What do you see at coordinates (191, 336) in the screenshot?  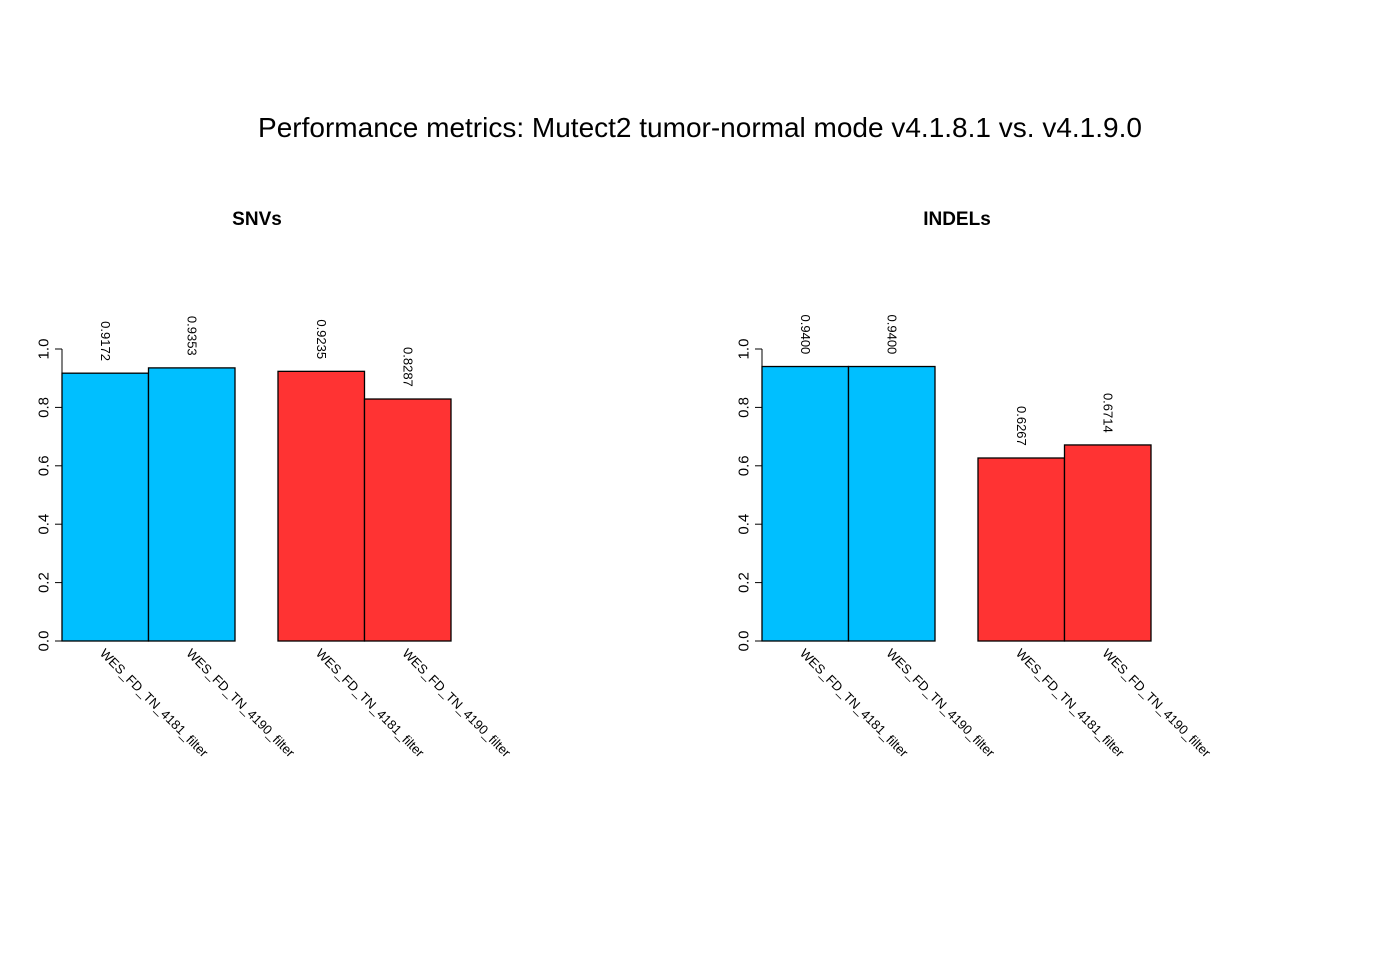 I see `bar-value-label: 0.9353` at bounding box center [191, 336].